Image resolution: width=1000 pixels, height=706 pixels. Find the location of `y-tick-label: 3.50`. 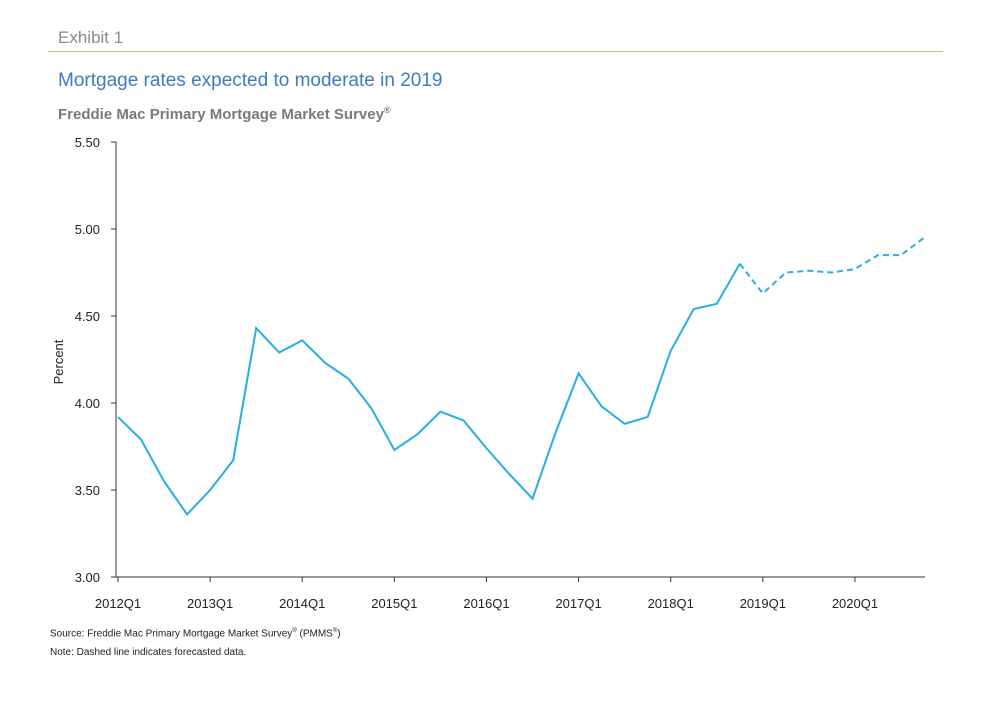

y-tick-label: 3.50 is located at coordinates (87, 490).